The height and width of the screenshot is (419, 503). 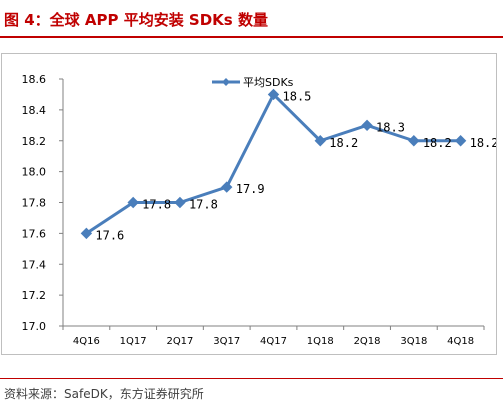 I want to click on data-label: 18.3, so click(x=390, y=127).